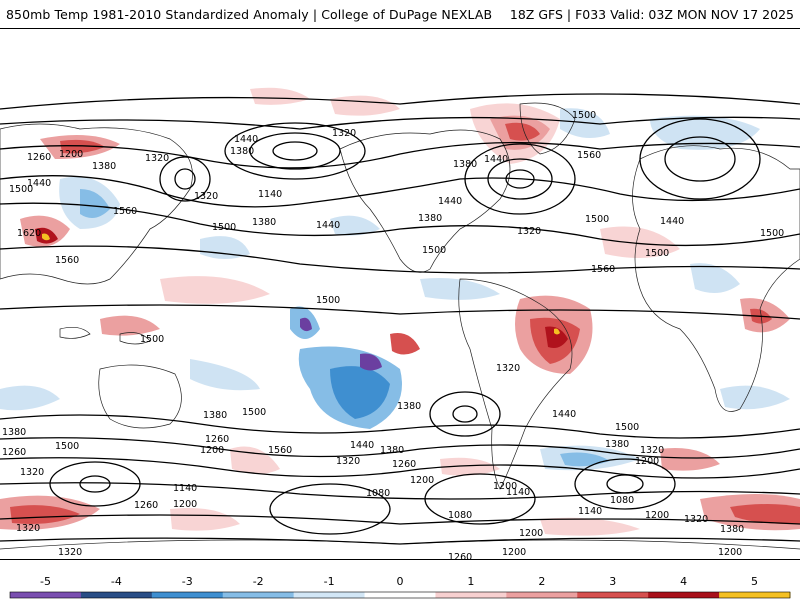  What do you see at coordinates (187, 581) in the screenshot?
I see `legend-tick-label: -3` at bounding box center [187, 581].